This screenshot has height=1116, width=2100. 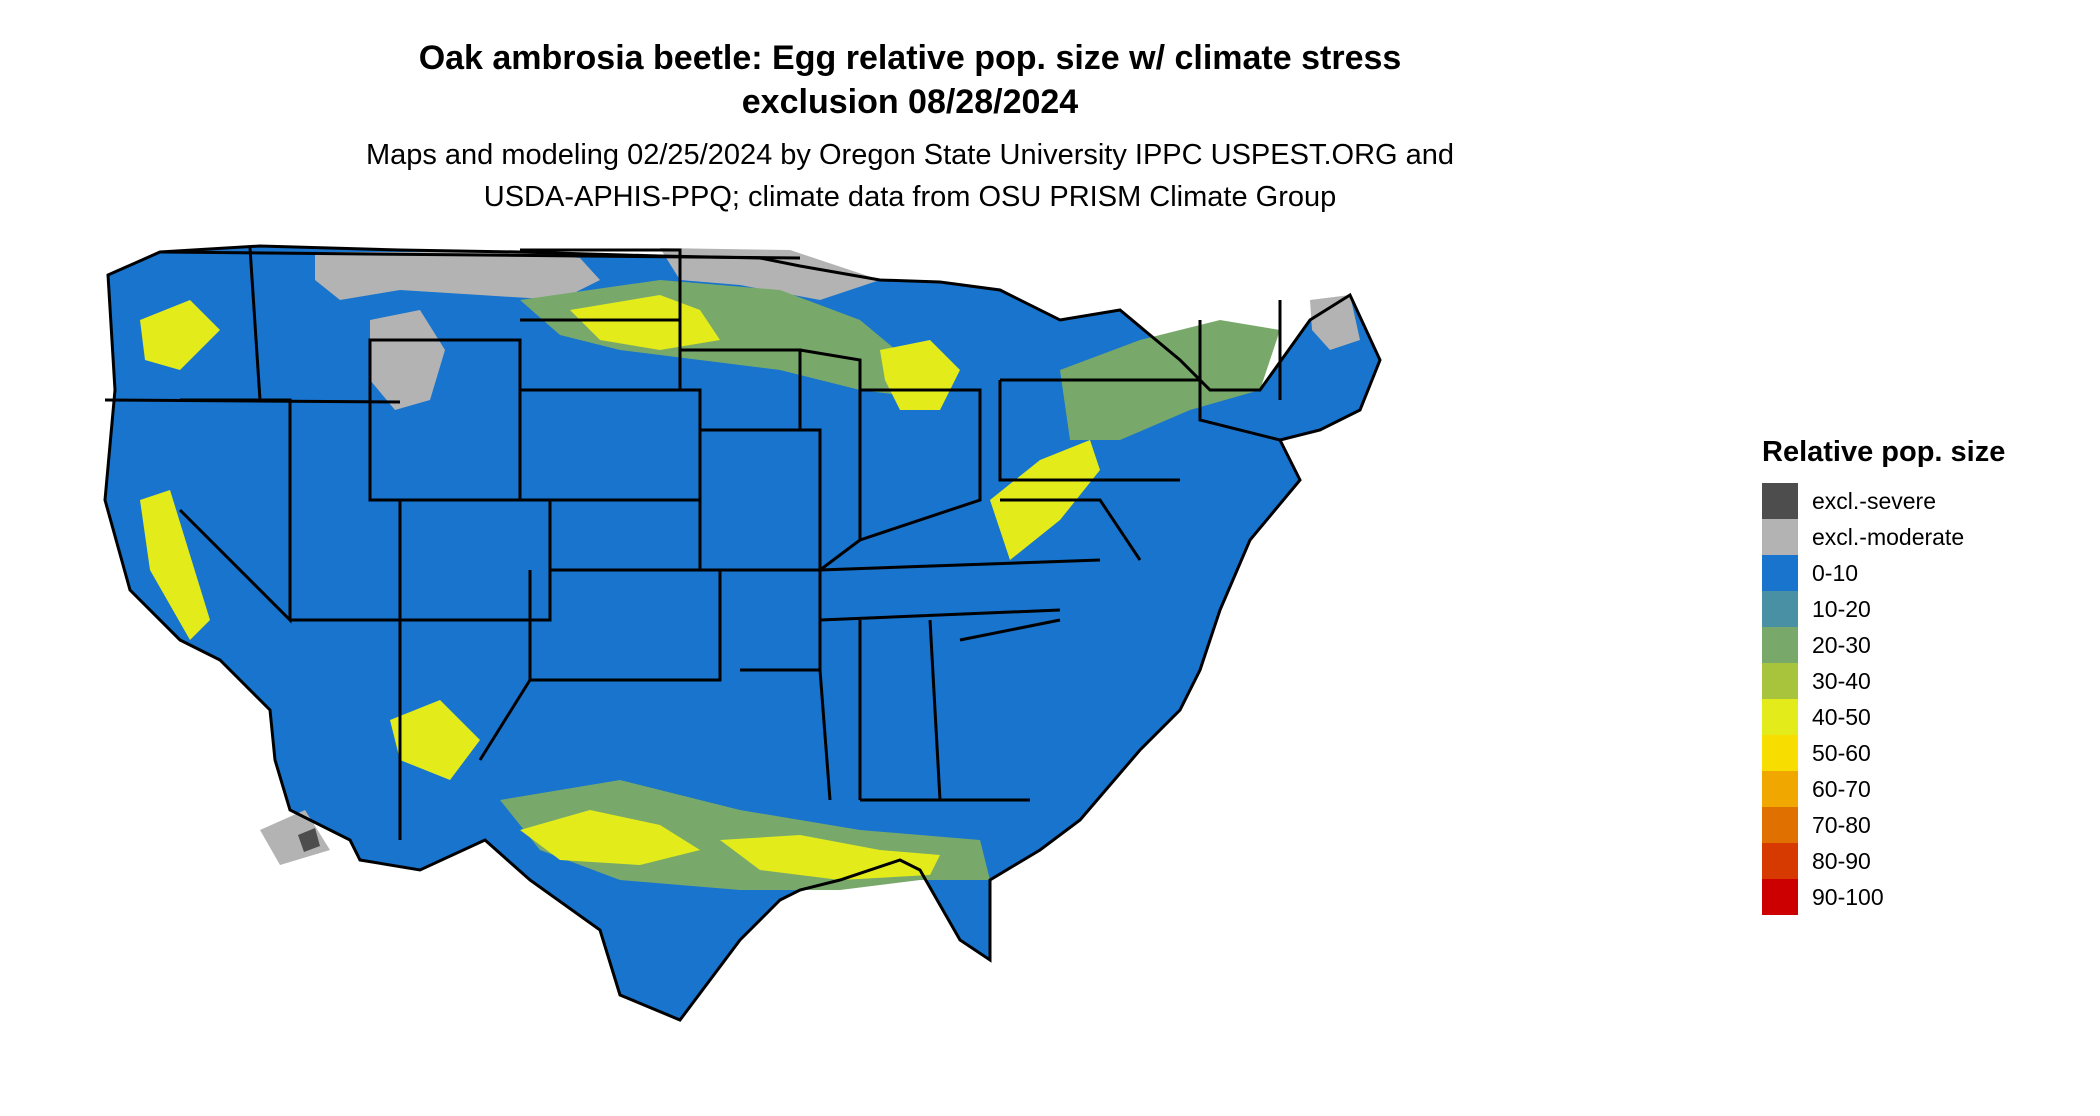 I want to click on hotspot-michigan, so click(x=920, y=375).